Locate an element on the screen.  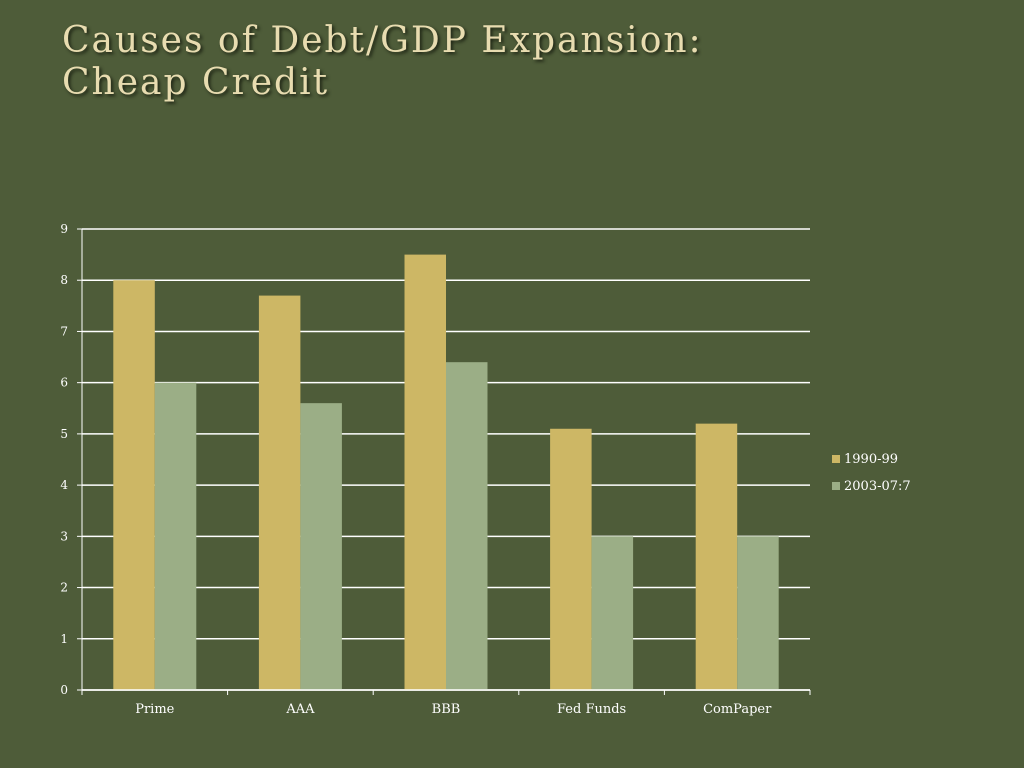
bar-series-1-bbb is located at coordinates (425, 472).